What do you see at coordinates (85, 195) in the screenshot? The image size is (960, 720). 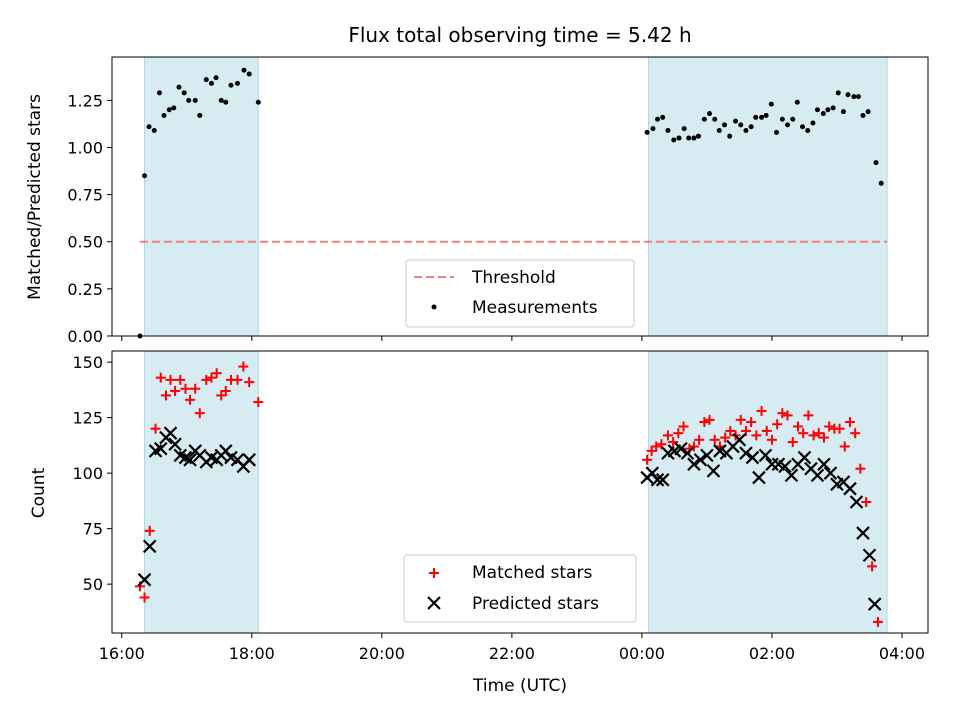 I see `y-tick-label: 0.75` at bounding box center [85, 195].